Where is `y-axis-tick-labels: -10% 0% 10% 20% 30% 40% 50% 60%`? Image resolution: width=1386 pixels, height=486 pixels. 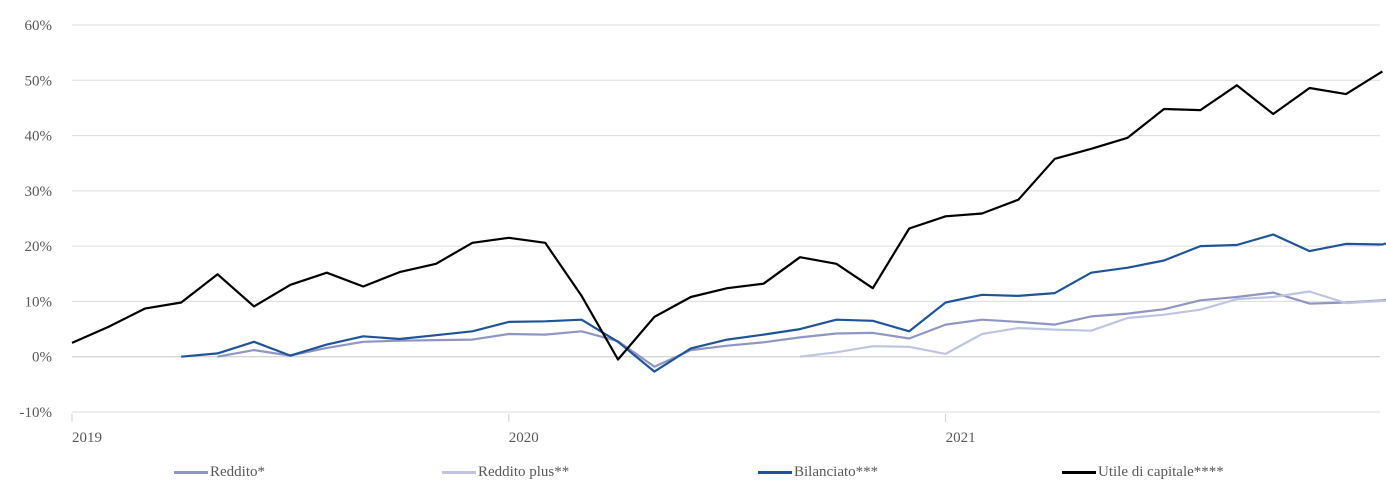
y-axis-tick-labels: -10% 0% 10% 20% 30% 40% 50% 60% is located at coordinates (36, 219).